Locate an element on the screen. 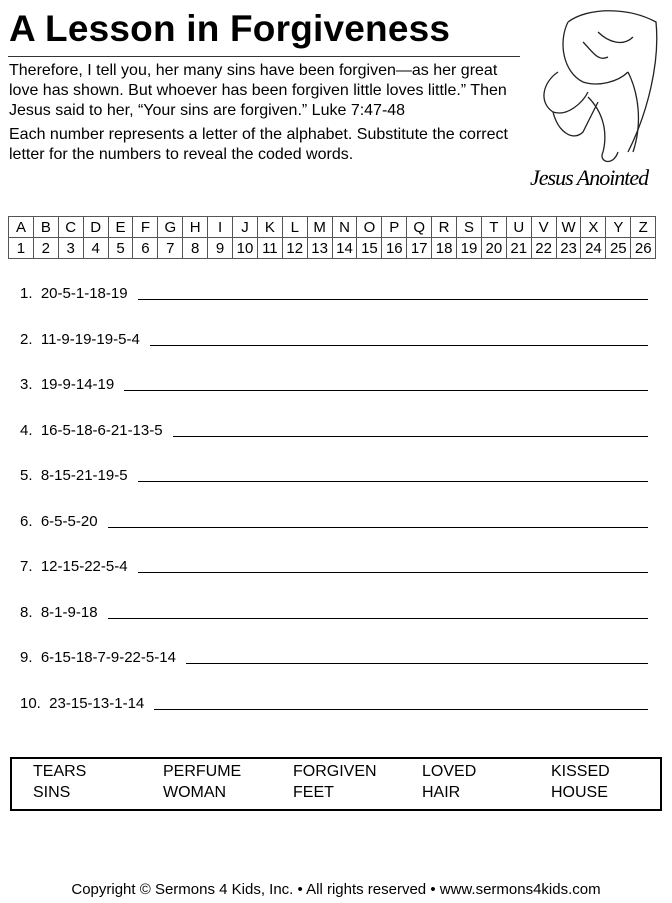 Image resolution: width=672 pixels, height=903 pixels. coded-word: 2. 11-9-19-19-5-4 is located at coordinates (80, 339).